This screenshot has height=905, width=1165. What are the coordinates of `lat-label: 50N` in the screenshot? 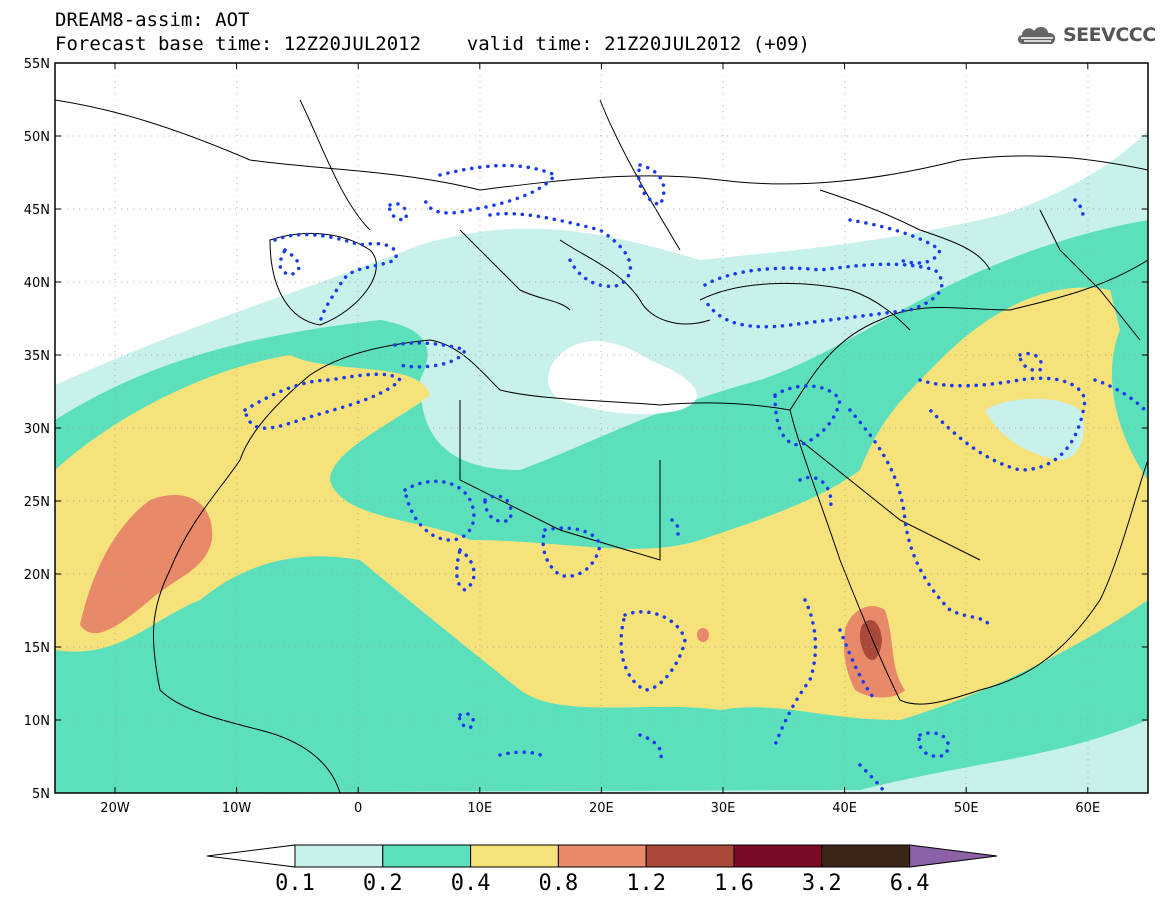 It's located at (37, 137).